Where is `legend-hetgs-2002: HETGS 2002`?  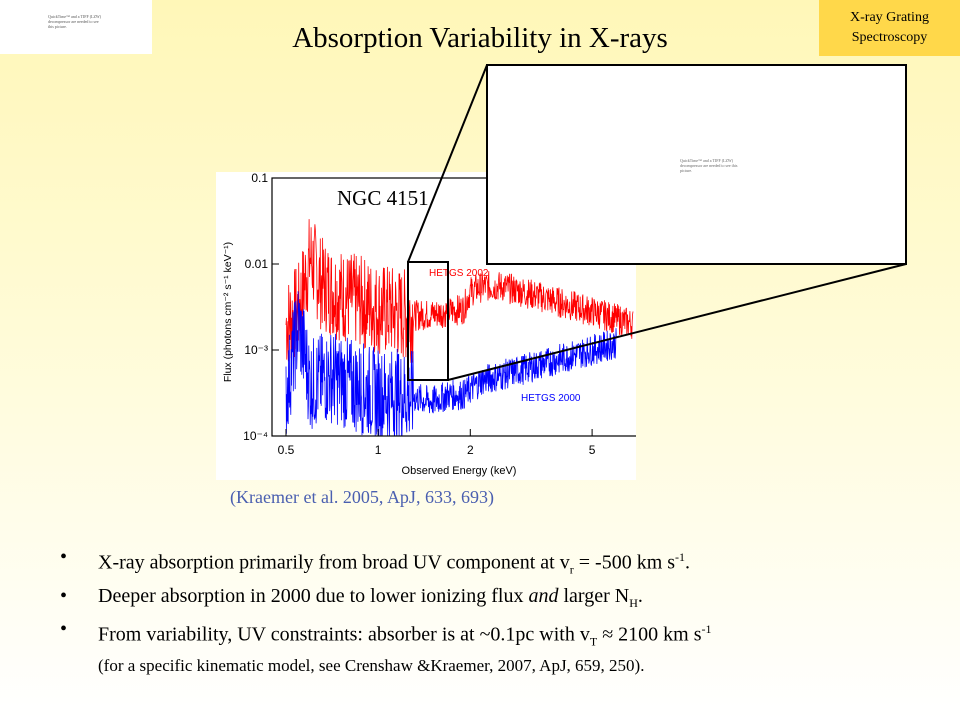
legend-hetgs-2002: HETGS 2002 is located at coordinates (459, 273).